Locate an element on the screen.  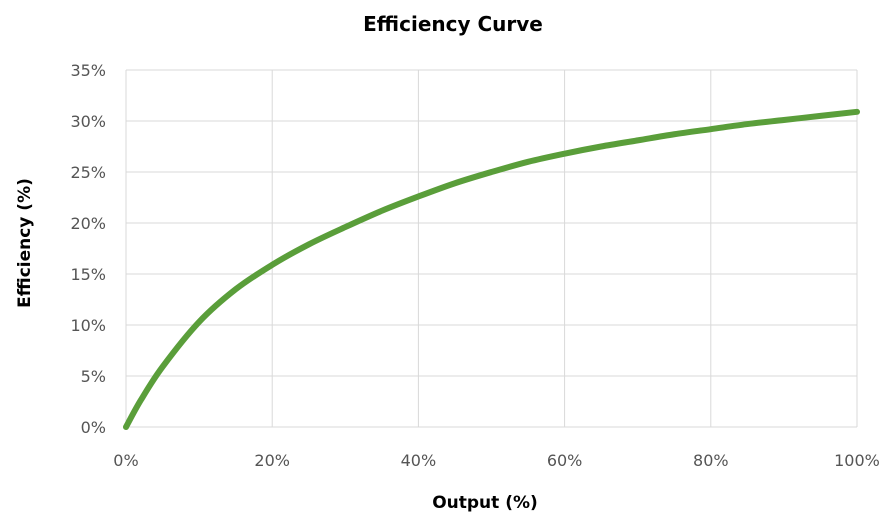
x-axis-label: Output (%) is located at coordinates (485, 503).